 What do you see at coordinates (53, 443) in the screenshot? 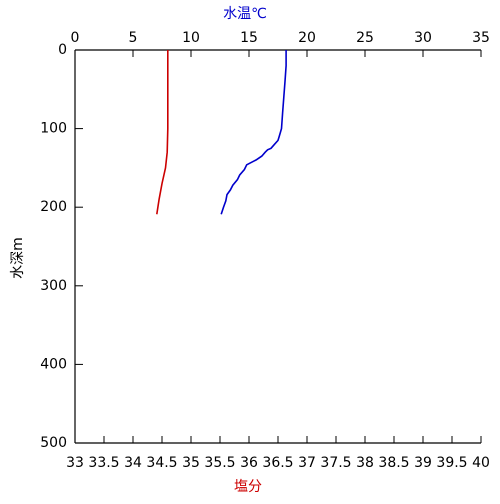
I see `y-tick-label: 500` at bounding box center [53, 443].